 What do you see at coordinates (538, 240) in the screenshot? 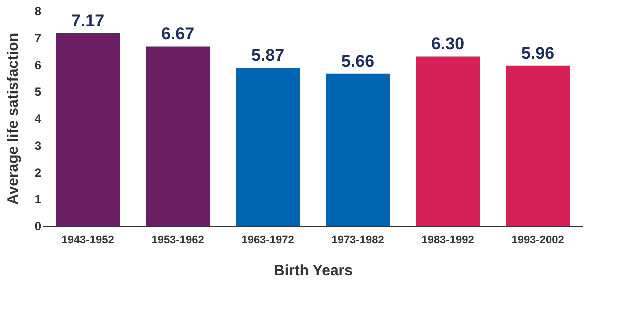
I see `x-tick-label: 1993-2002` at bounding box center [538, 240].